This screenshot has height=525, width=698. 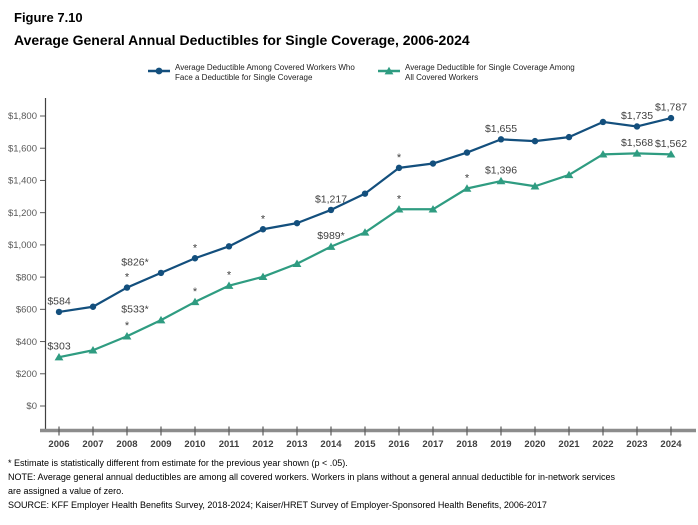 I want to click on point-label-all-2019: $1,396, so click(x=501, y=171).